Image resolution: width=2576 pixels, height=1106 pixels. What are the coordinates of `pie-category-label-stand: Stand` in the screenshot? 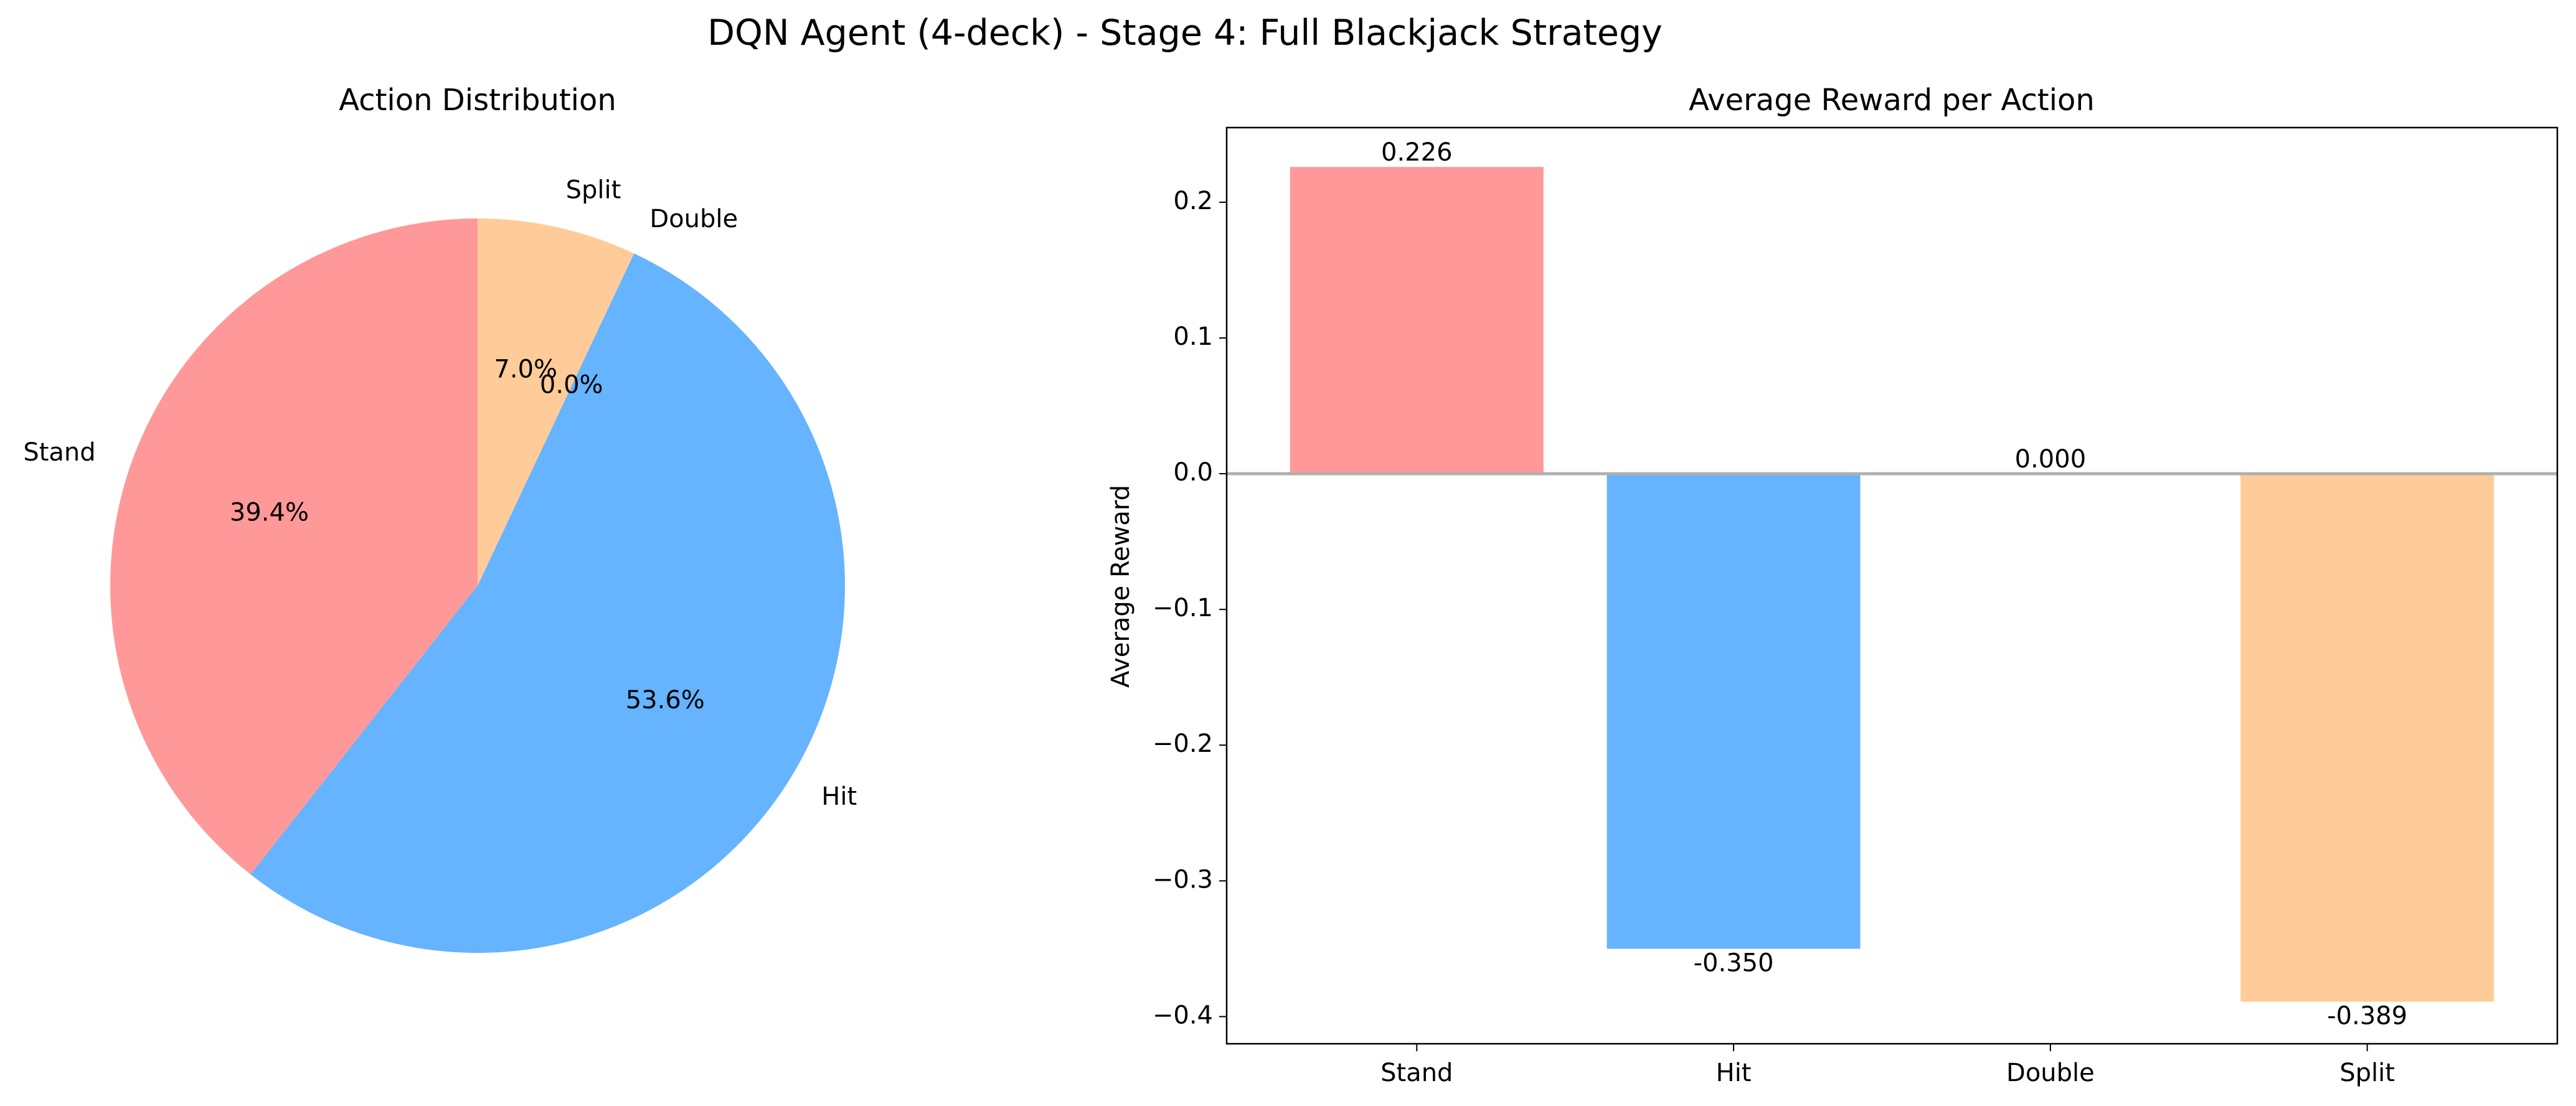 It's located at (59, 452).